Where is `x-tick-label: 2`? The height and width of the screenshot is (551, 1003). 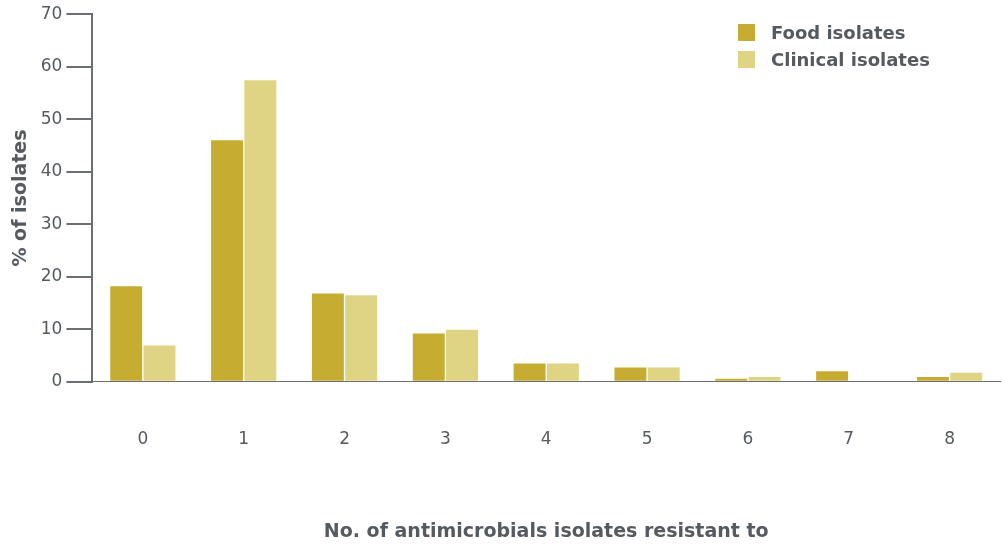 x-tick-label: 2 is located at coordinates (344, 438).